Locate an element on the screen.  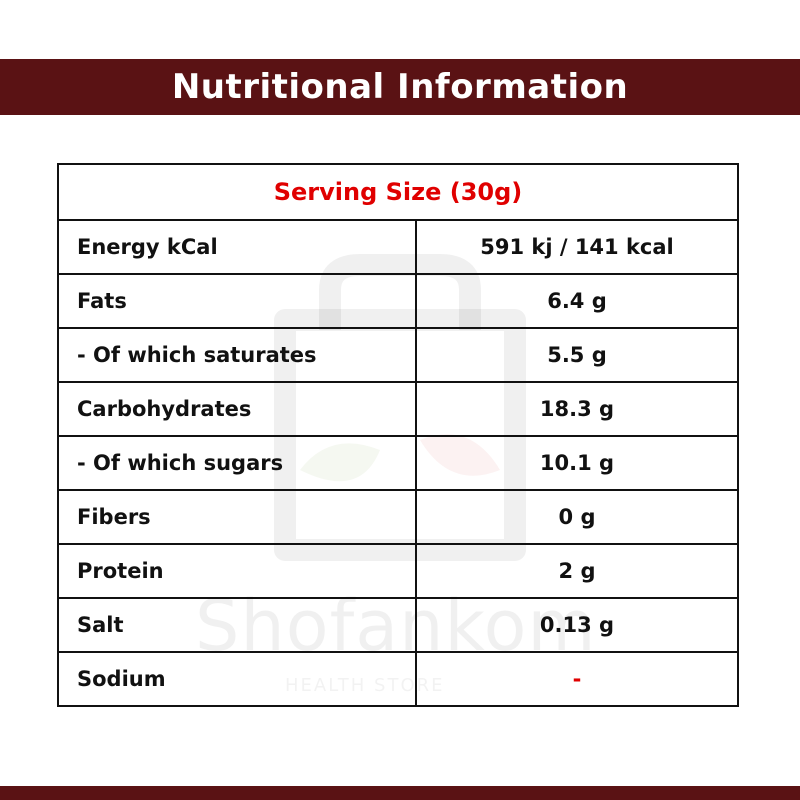
table-row: Fats 6.4 g is located at coordinates (398, 301).